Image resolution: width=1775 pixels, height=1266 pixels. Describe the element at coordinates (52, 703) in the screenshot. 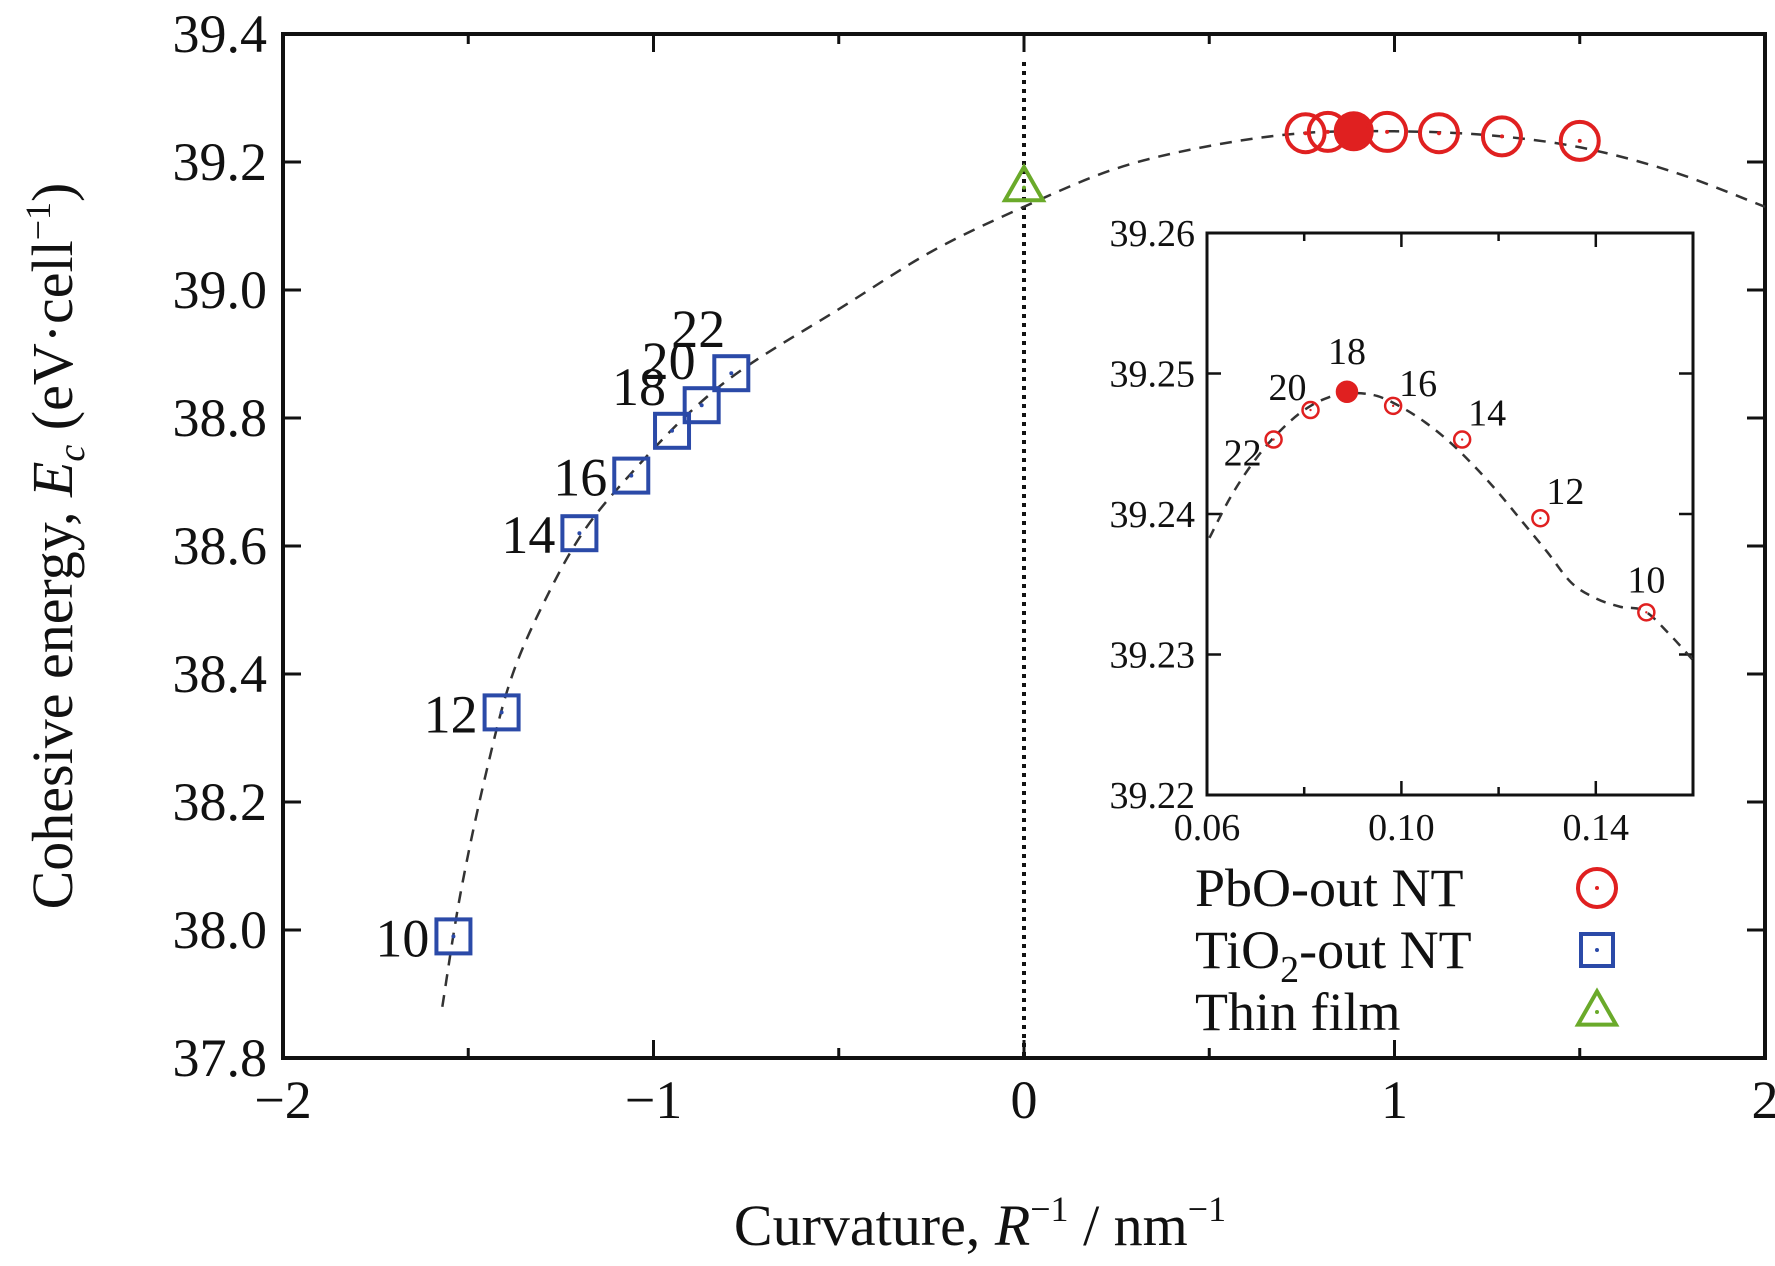

I see `y-axis-title-prefix: Cohesive energy,` at that location.